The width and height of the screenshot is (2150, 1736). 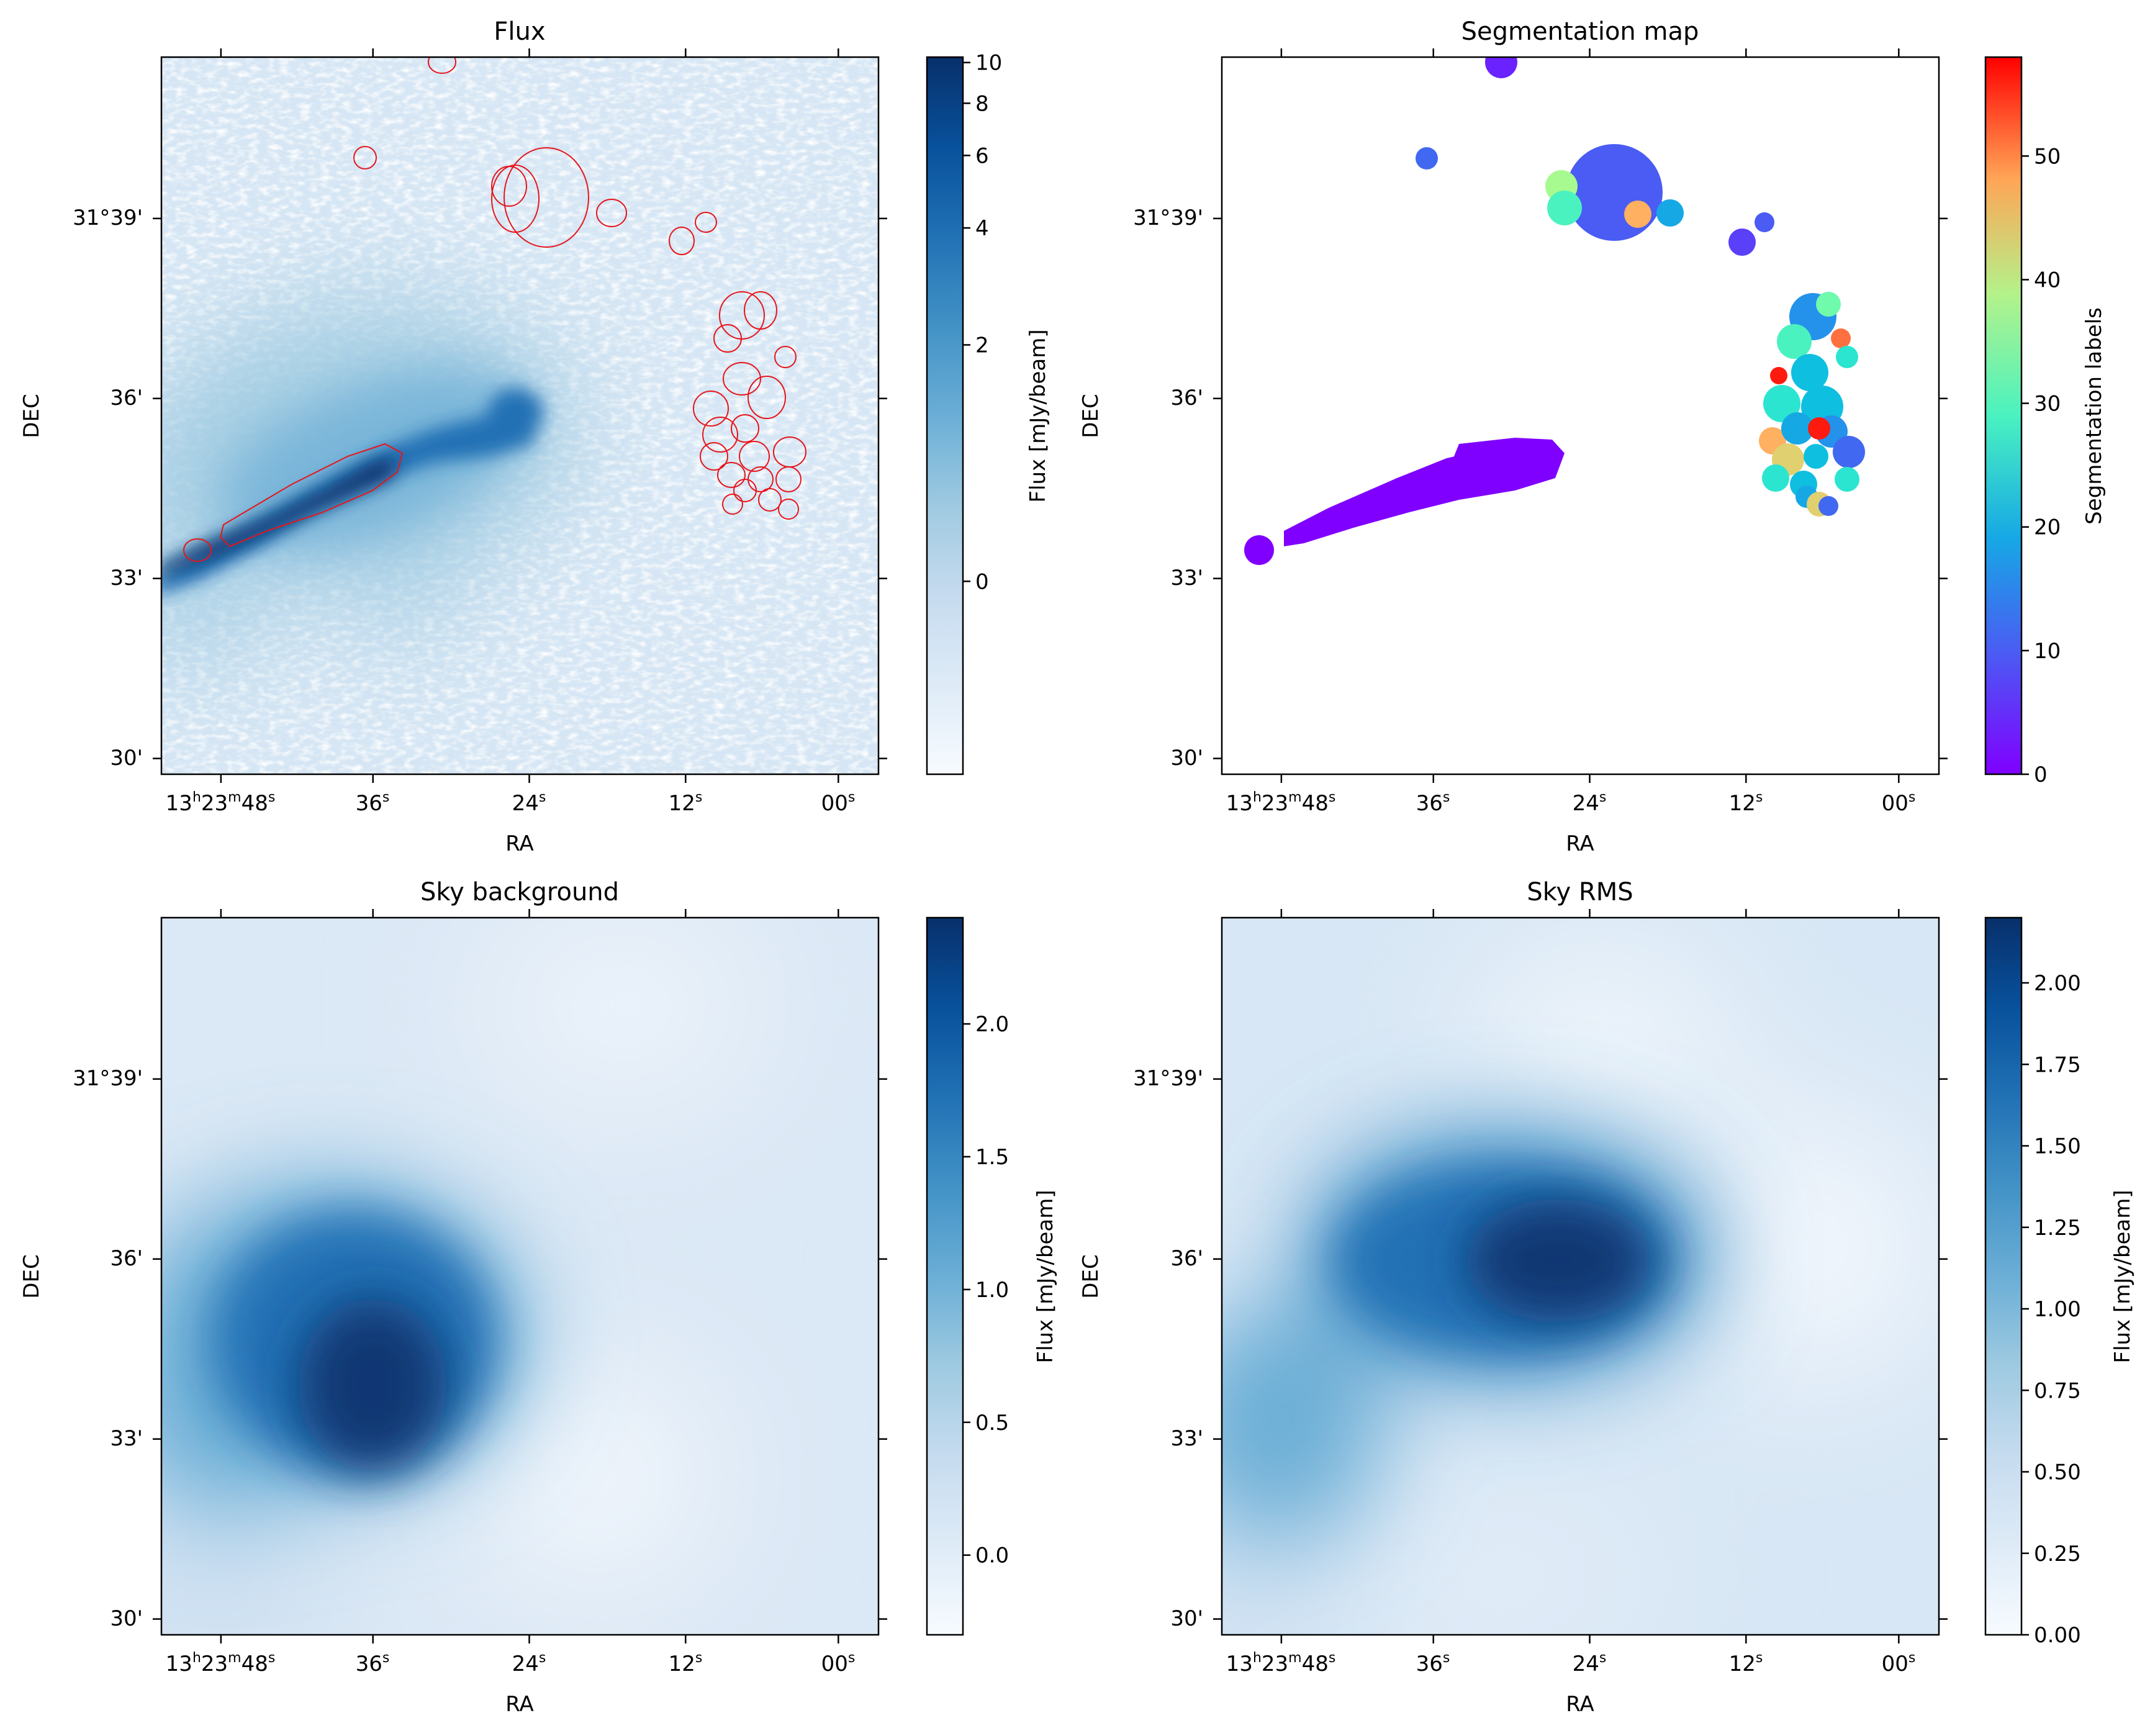 I want to click on colorbar-tick-label: 30, so click(x=2047, y=404).